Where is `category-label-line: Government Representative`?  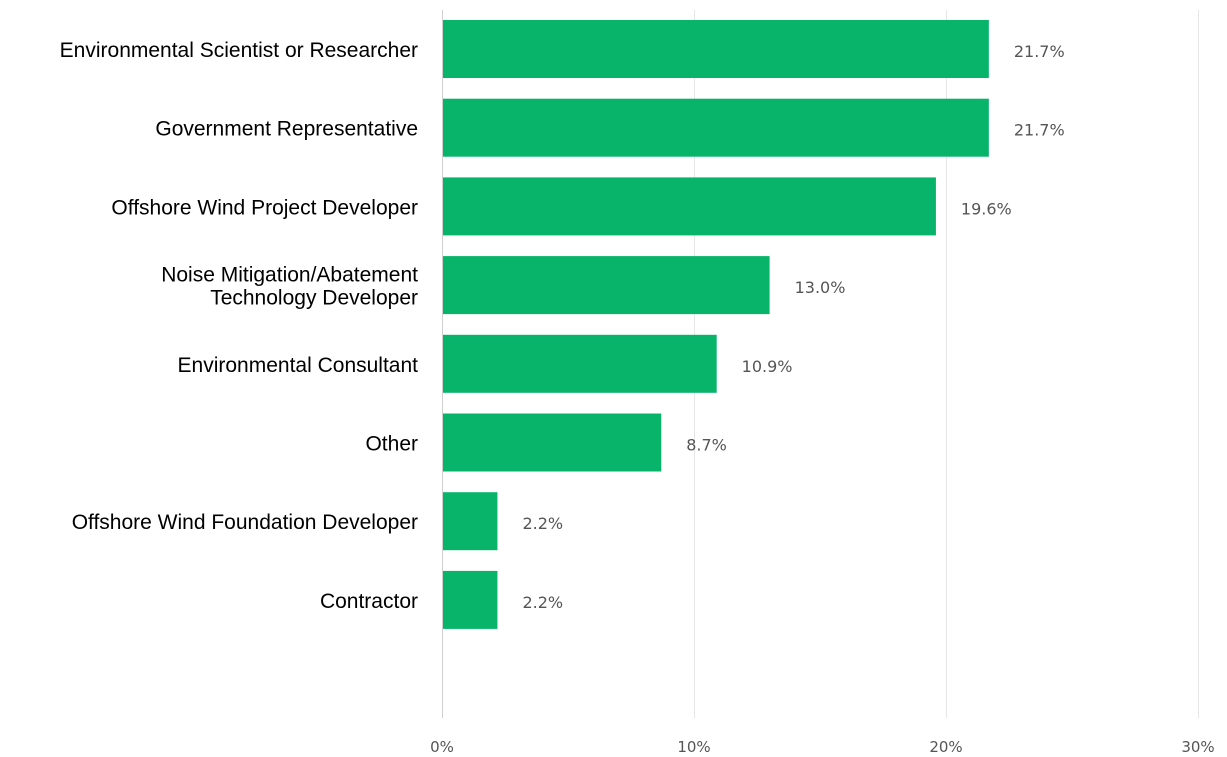
category-label-line: Government Representative is located at coordinates (286, 129).